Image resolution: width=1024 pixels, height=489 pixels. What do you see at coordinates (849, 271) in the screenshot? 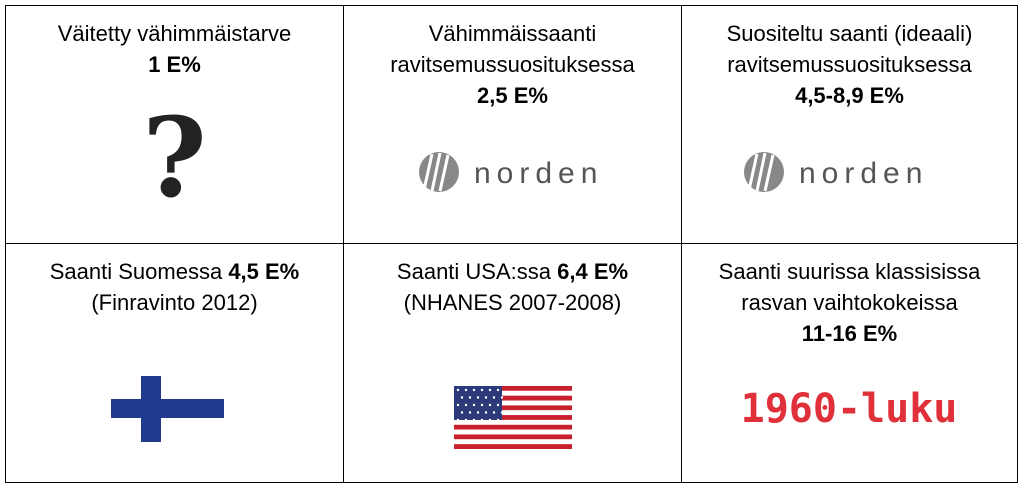
I see `cell-text: Saanti suurissa klassisissa` at bounding box center [849, 271].